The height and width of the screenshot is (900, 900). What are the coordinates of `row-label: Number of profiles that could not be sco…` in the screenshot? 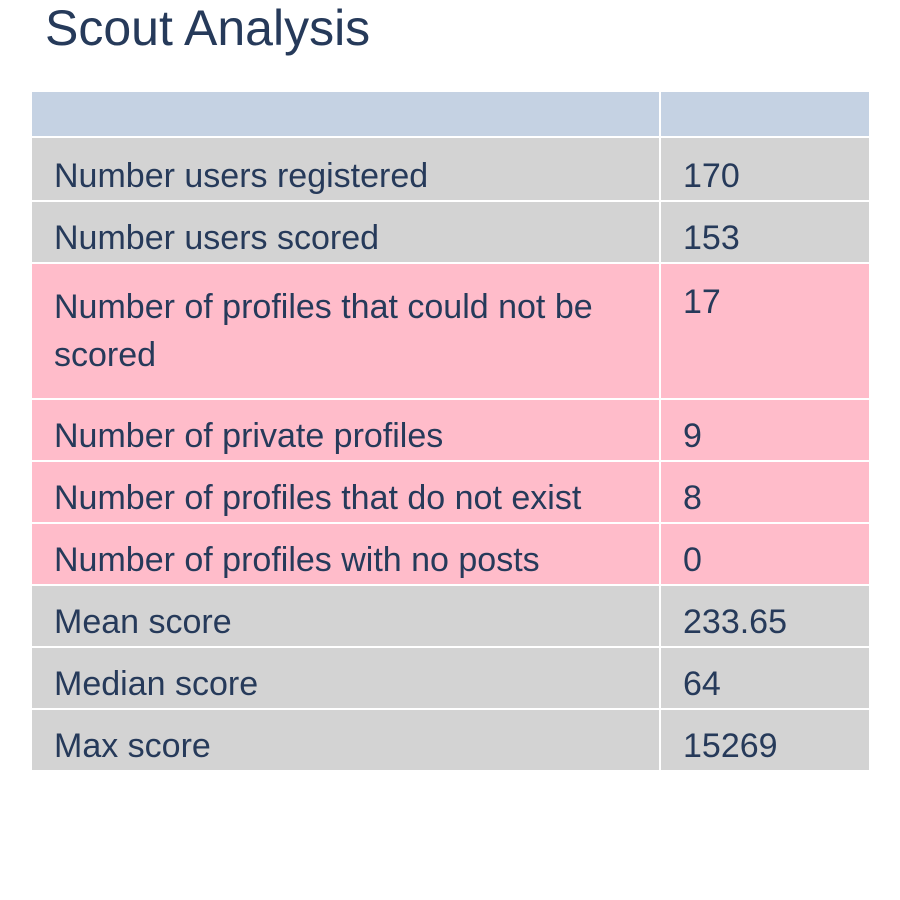 It's located at (345, 331).